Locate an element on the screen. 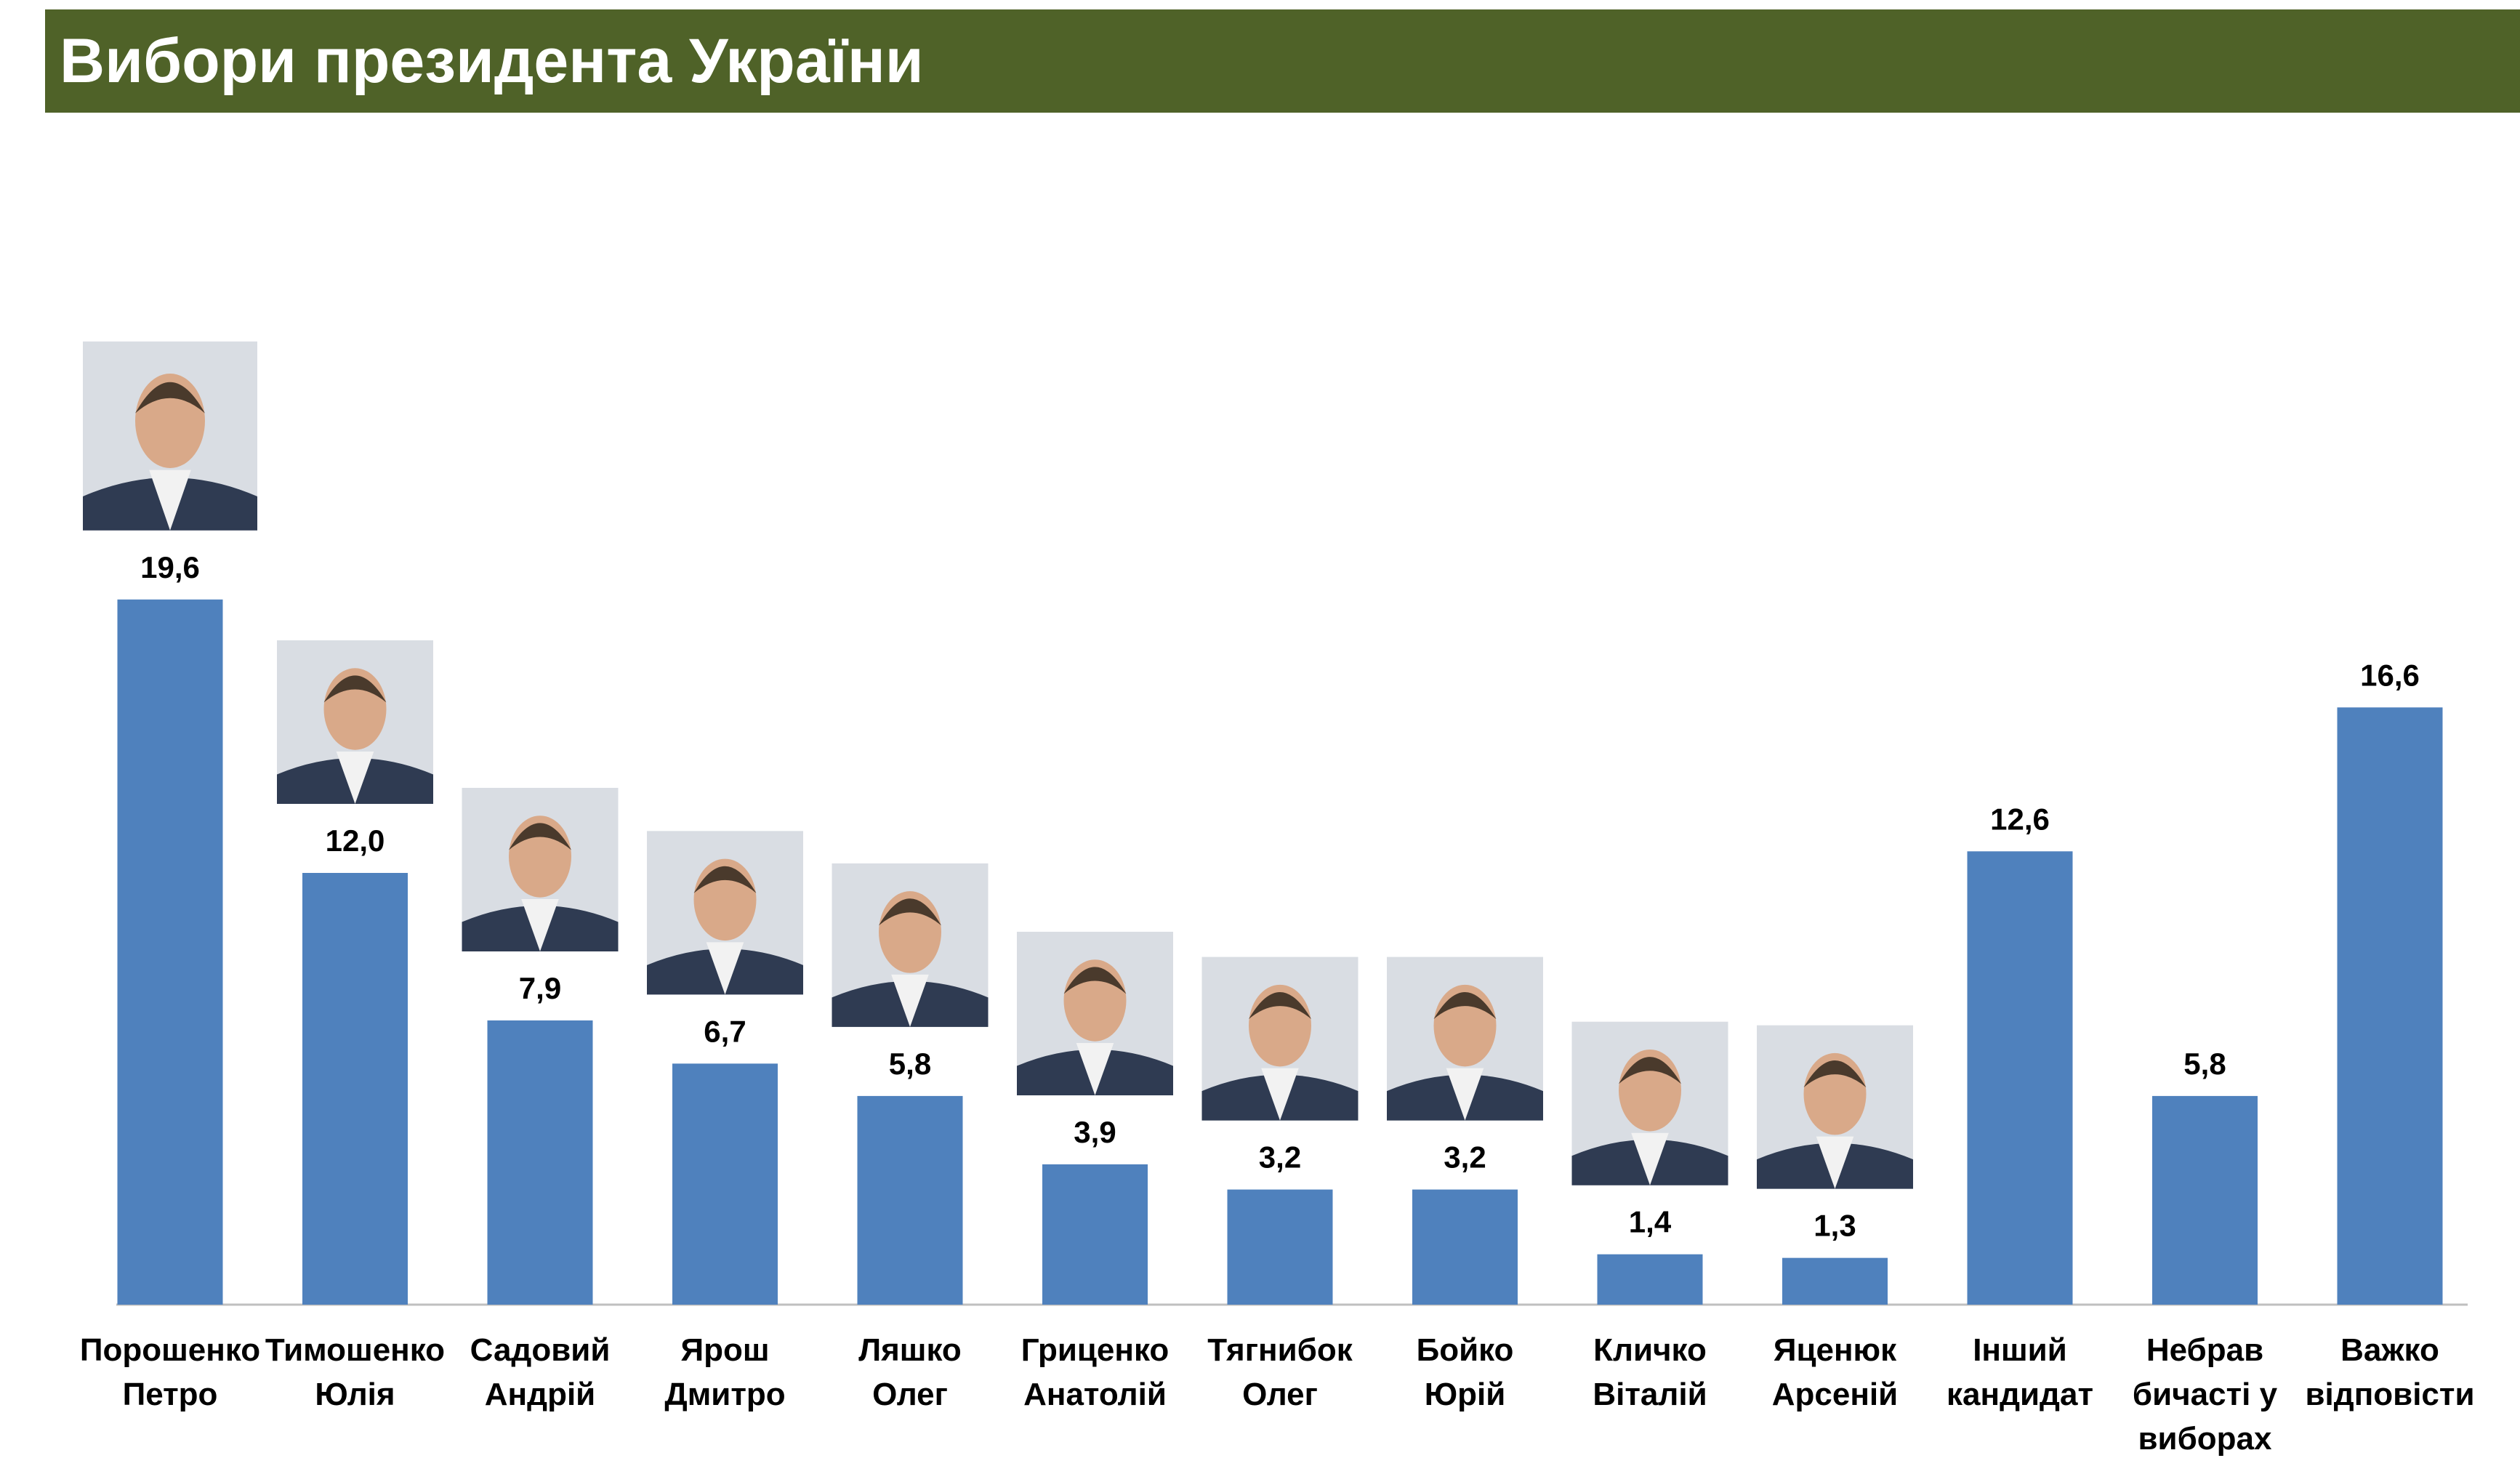 This screenshot has width=2520, height=1482. data-label: 12,6 is located at coordinates (2020, 819).